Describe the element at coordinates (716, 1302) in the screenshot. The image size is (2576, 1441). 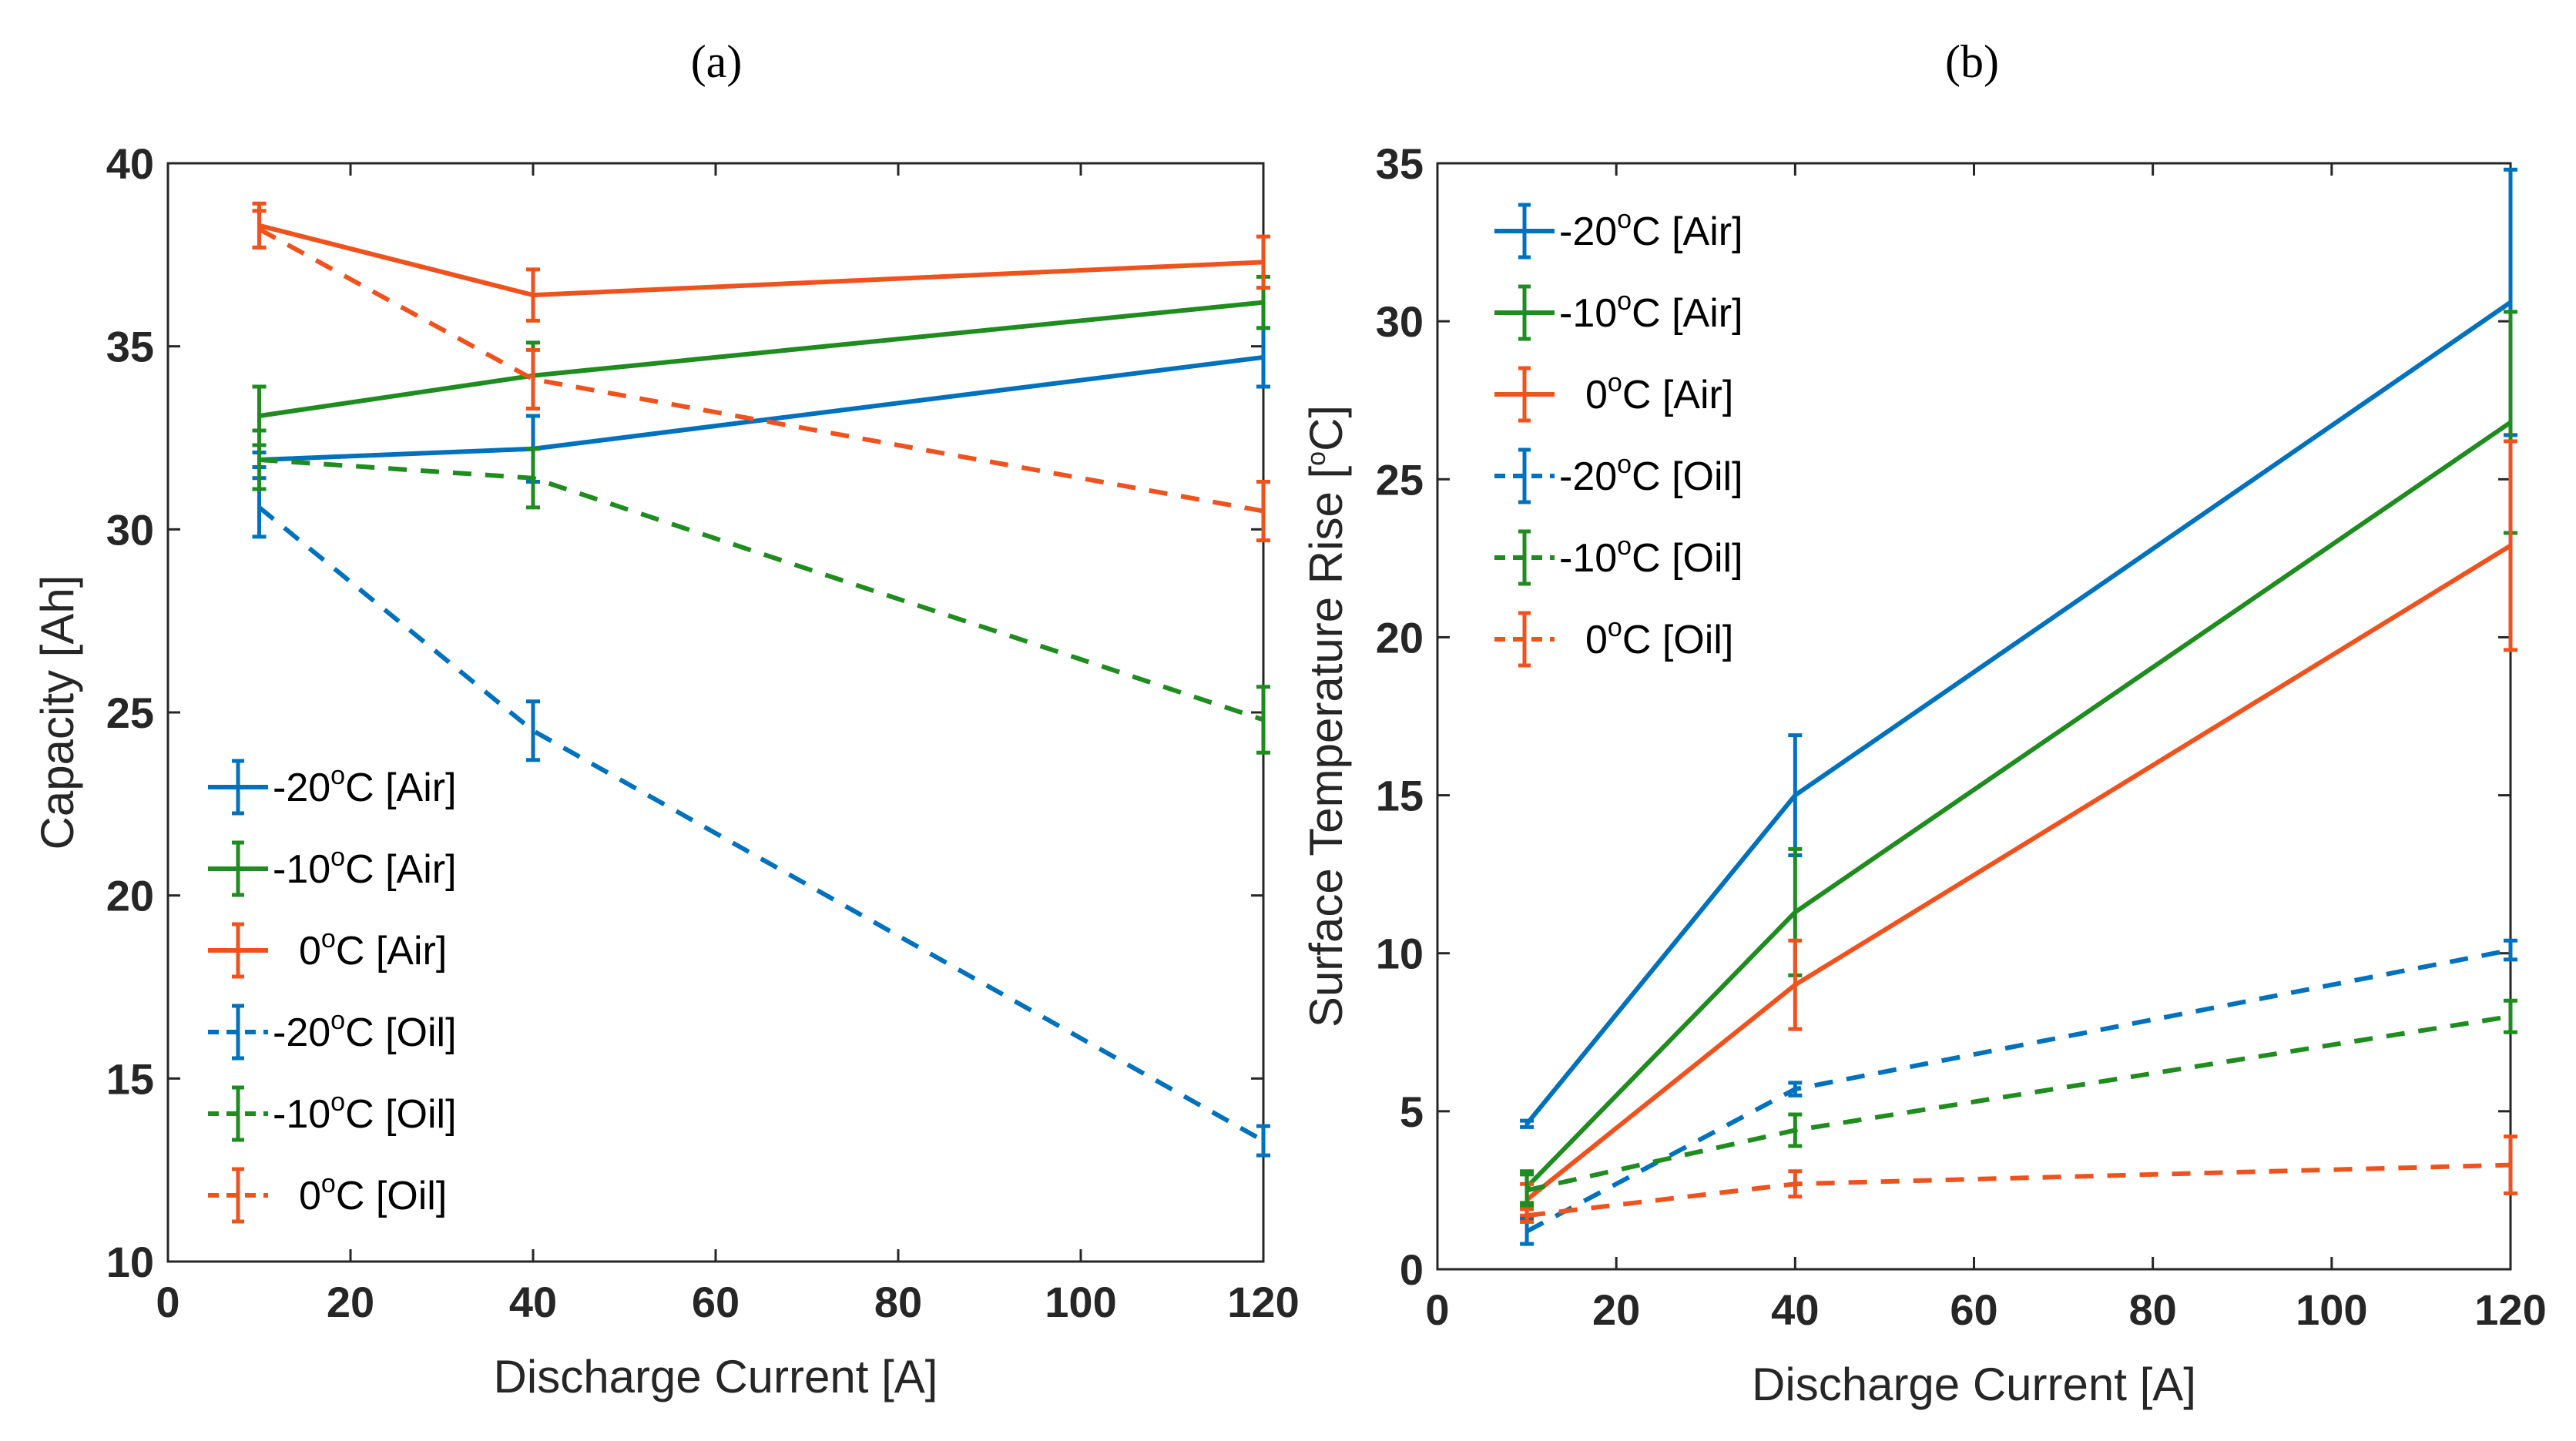
I see `x-tick-label: 60` at that location.